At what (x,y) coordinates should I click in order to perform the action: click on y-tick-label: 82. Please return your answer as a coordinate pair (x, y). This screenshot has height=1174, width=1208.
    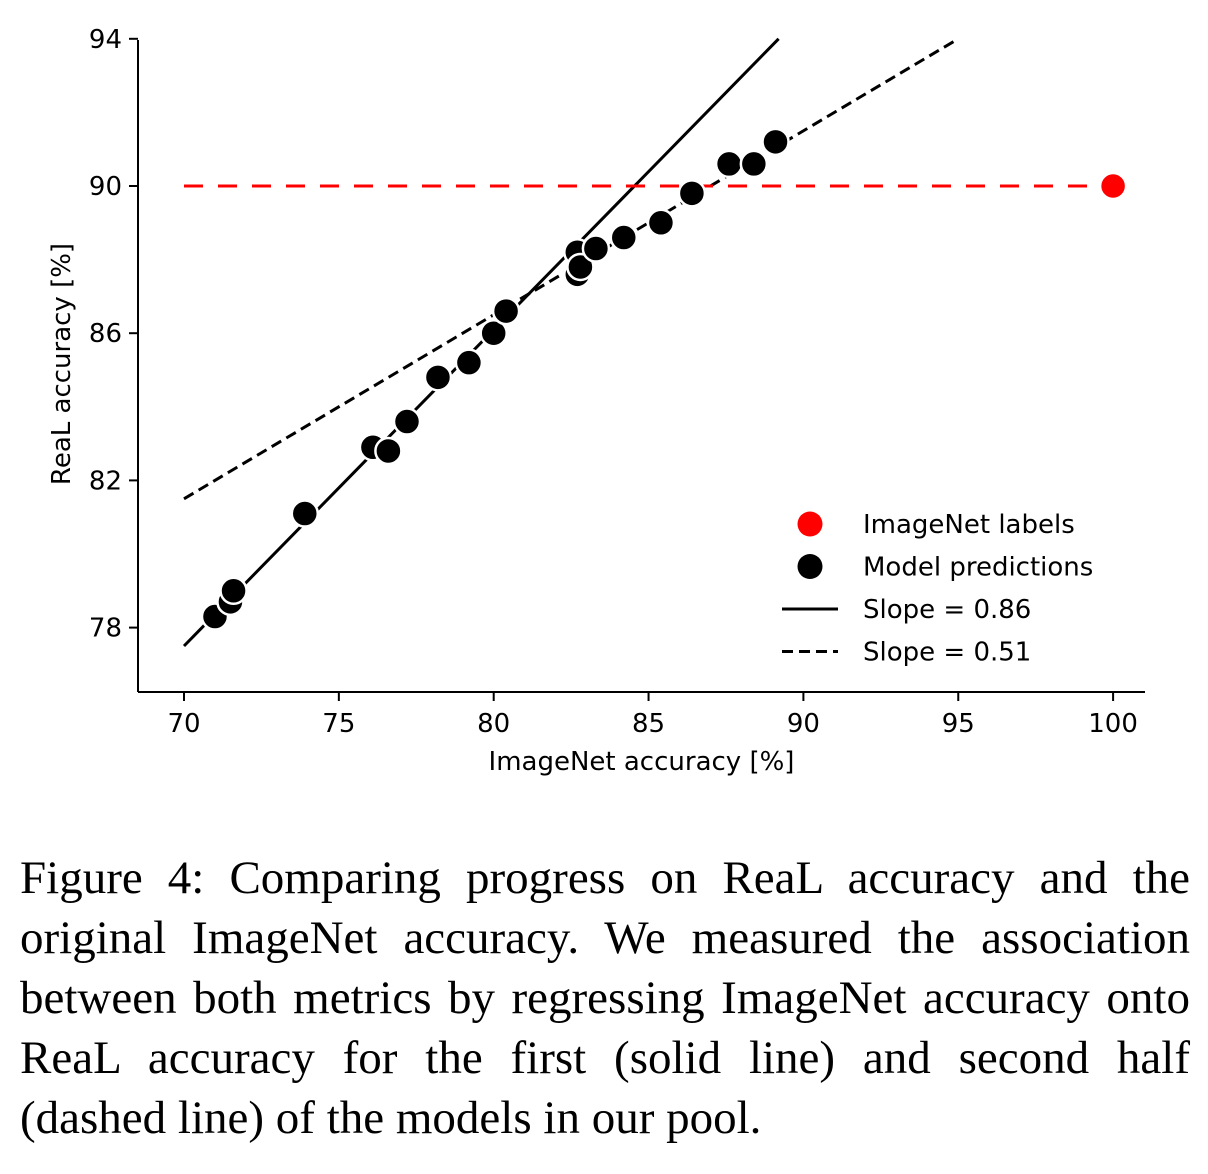
    Looking at the image, I should click on (105, 481).